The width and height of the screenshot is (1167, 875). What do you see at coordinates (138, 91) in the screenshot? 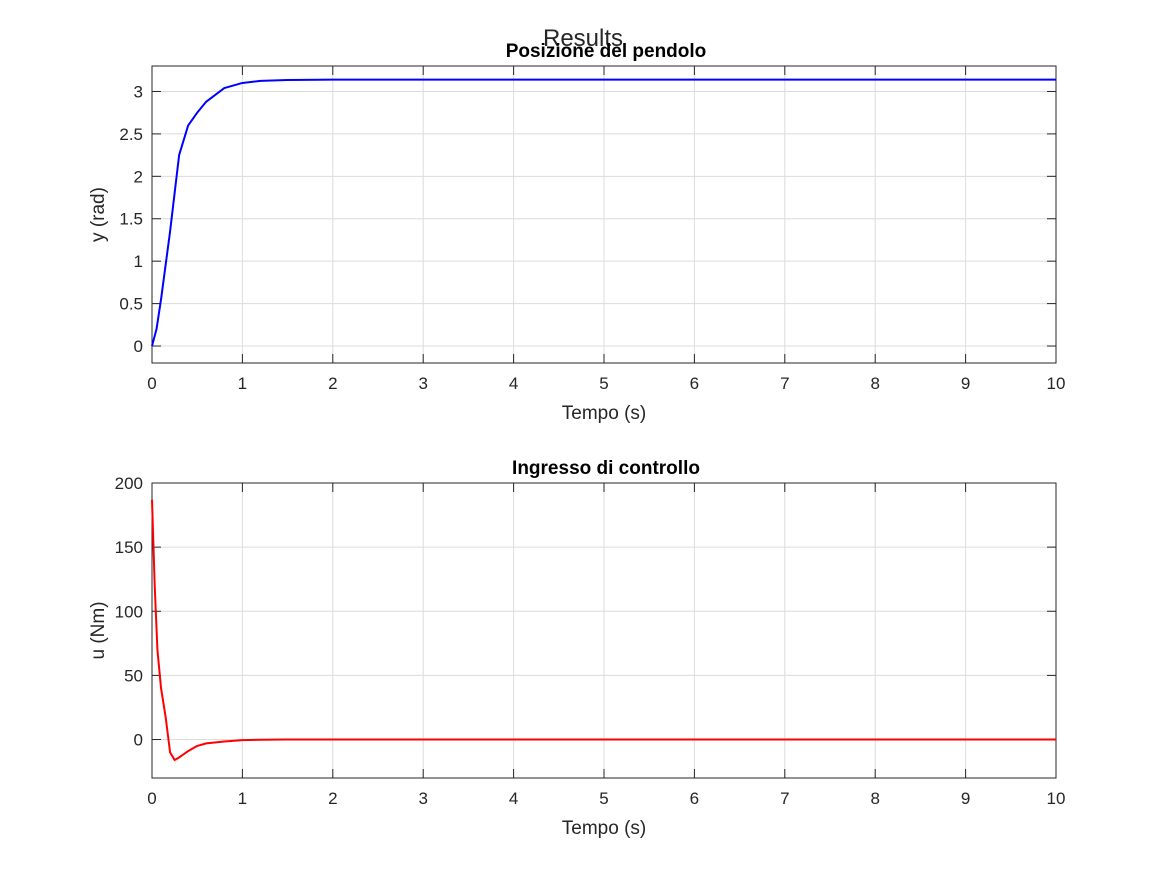
I see `y-tick-label: 3` at bounding box center [138, 91].